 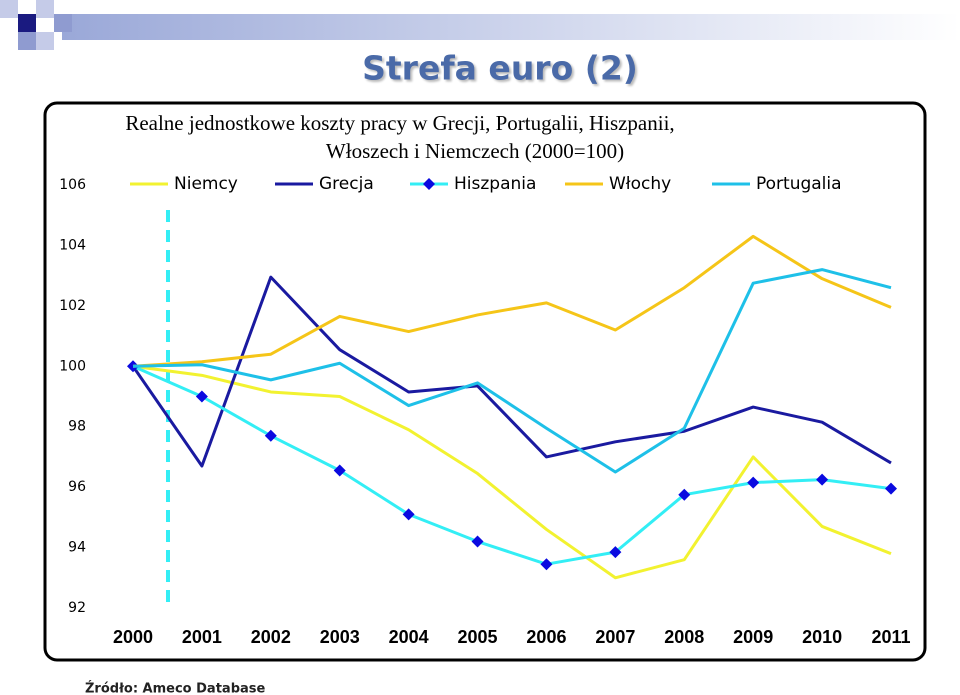 I want to click on x-tick-label: 2004, so click(x=409, y=637).